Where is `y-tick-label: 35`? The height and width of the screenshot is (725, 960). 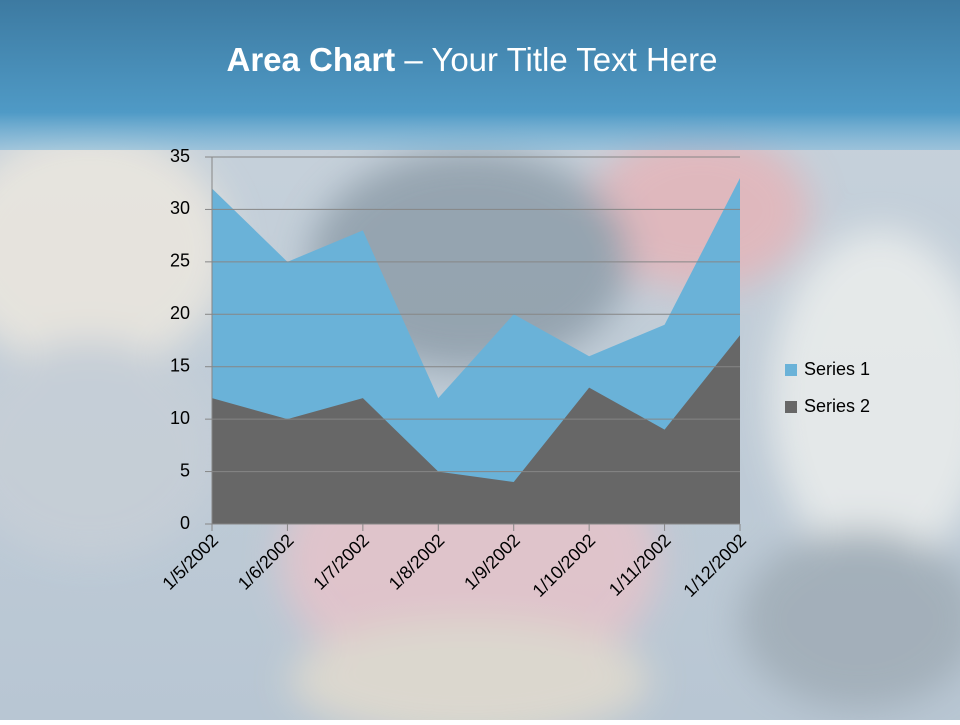 y-tick-label: 35 is located at coordinates (180, 156).